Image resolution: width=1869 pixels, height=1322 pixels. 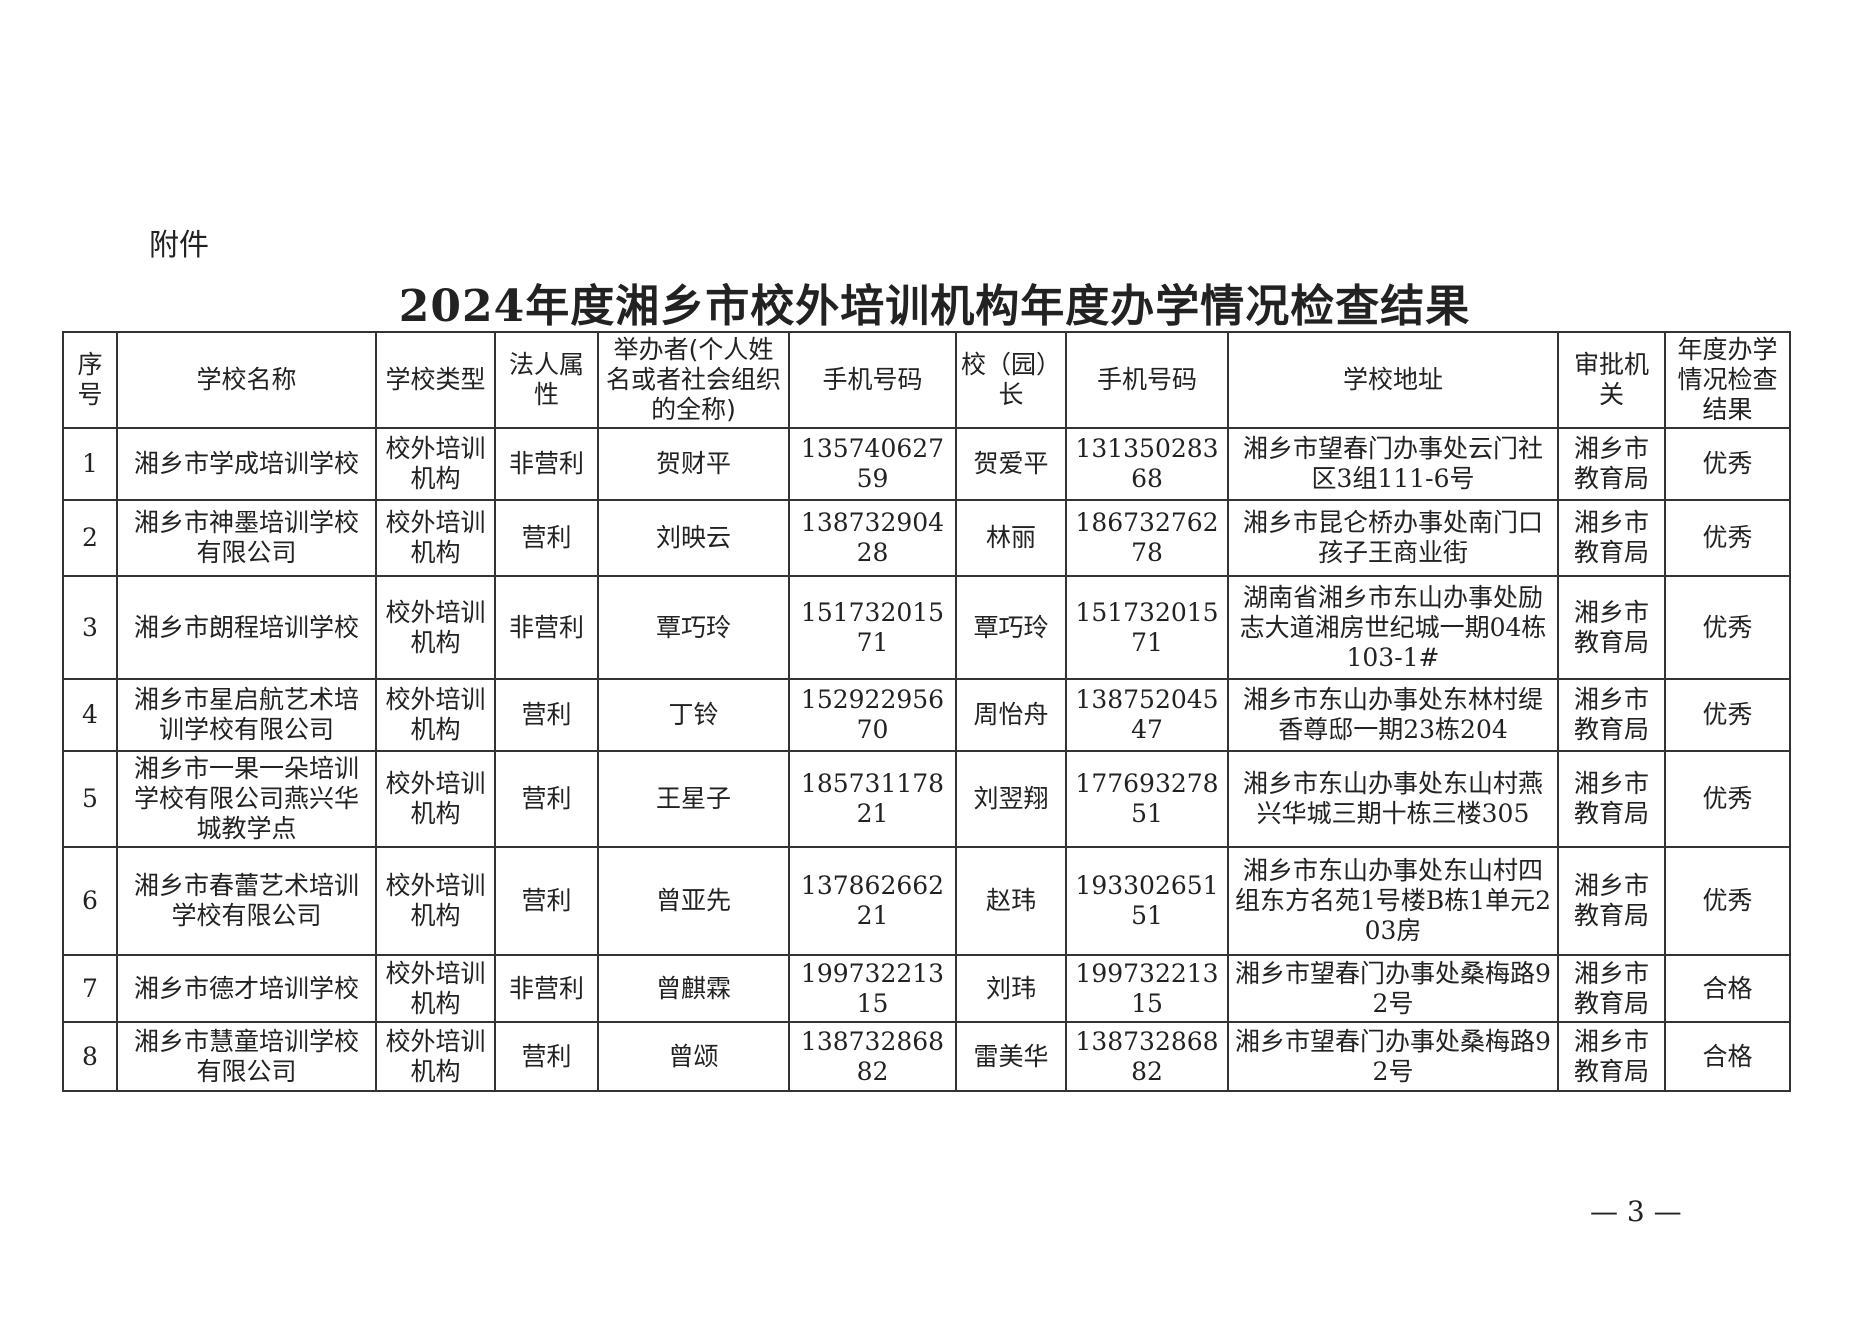 I want to click on attachment-label: 附件, so click(x=179, y=245).